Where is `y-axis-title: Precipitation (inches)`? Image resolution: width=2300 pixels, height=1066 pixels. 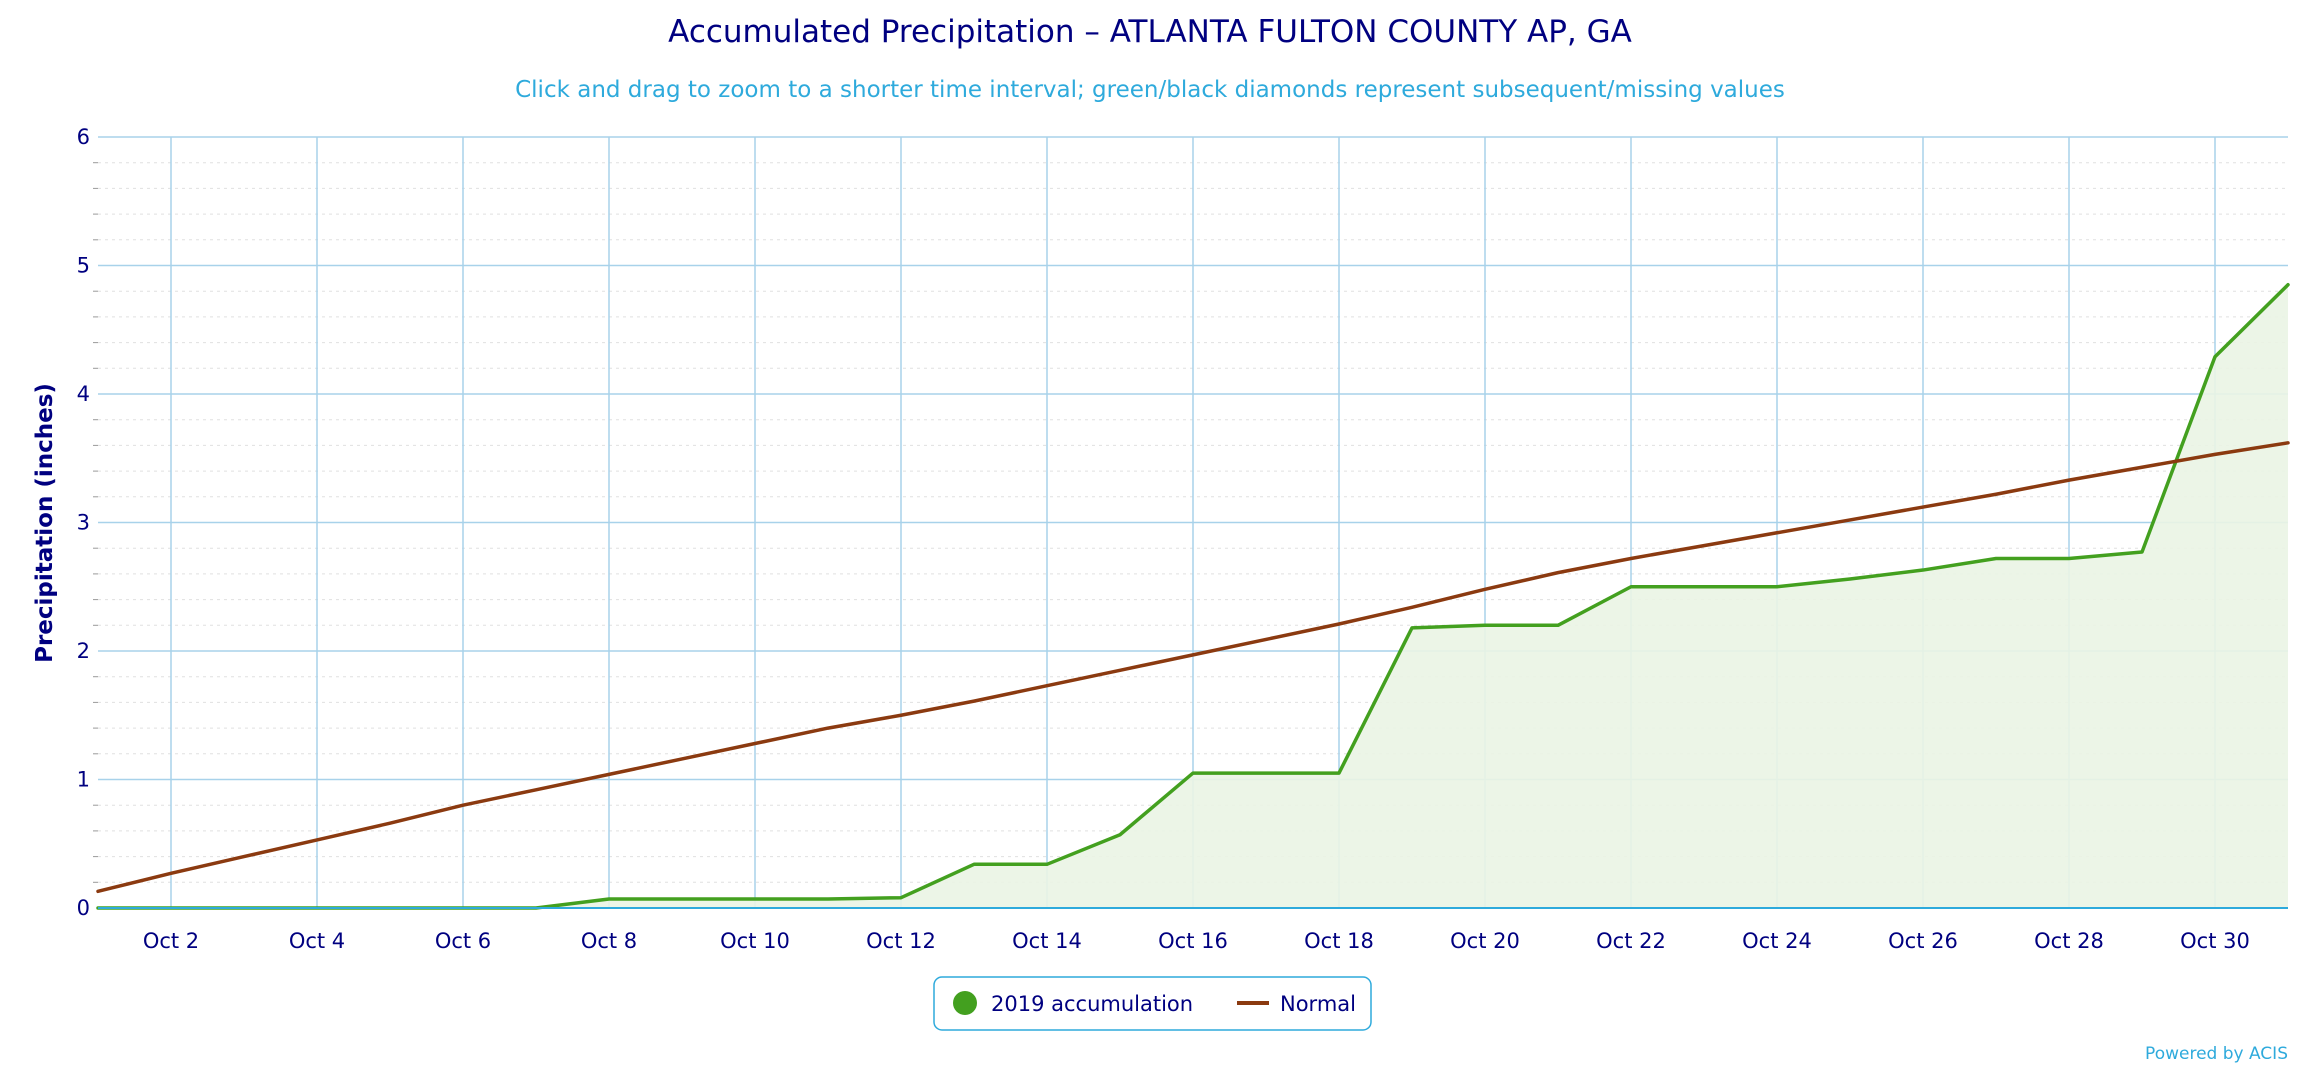
y-axis-title: Precipitation (inches) is located at coordinates (45, 523).